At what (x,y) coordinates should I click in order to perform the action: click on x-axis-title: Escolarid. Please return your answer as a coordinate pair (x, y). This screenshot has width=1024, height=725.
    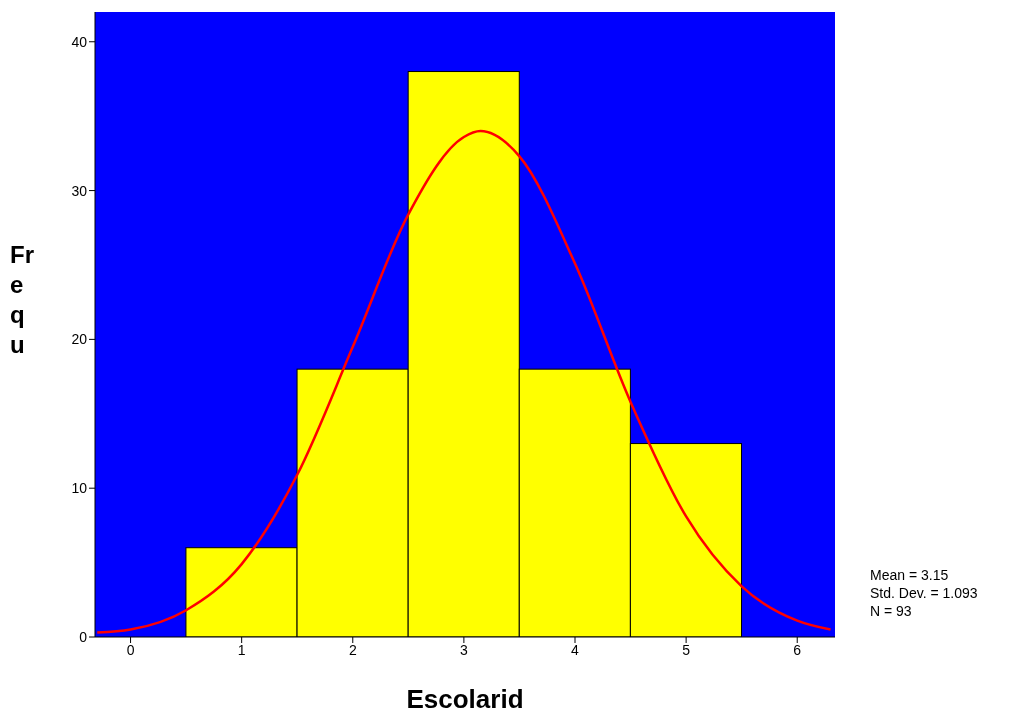
    Looking at the image, I should click on (465, 699).